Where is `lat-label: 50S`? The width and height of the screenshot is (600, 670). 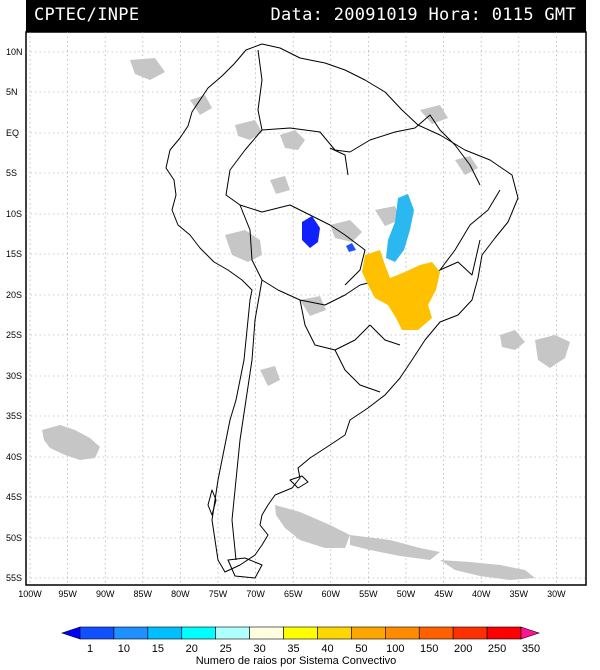
lat-label: 50S is located at coordinates (14, 538).